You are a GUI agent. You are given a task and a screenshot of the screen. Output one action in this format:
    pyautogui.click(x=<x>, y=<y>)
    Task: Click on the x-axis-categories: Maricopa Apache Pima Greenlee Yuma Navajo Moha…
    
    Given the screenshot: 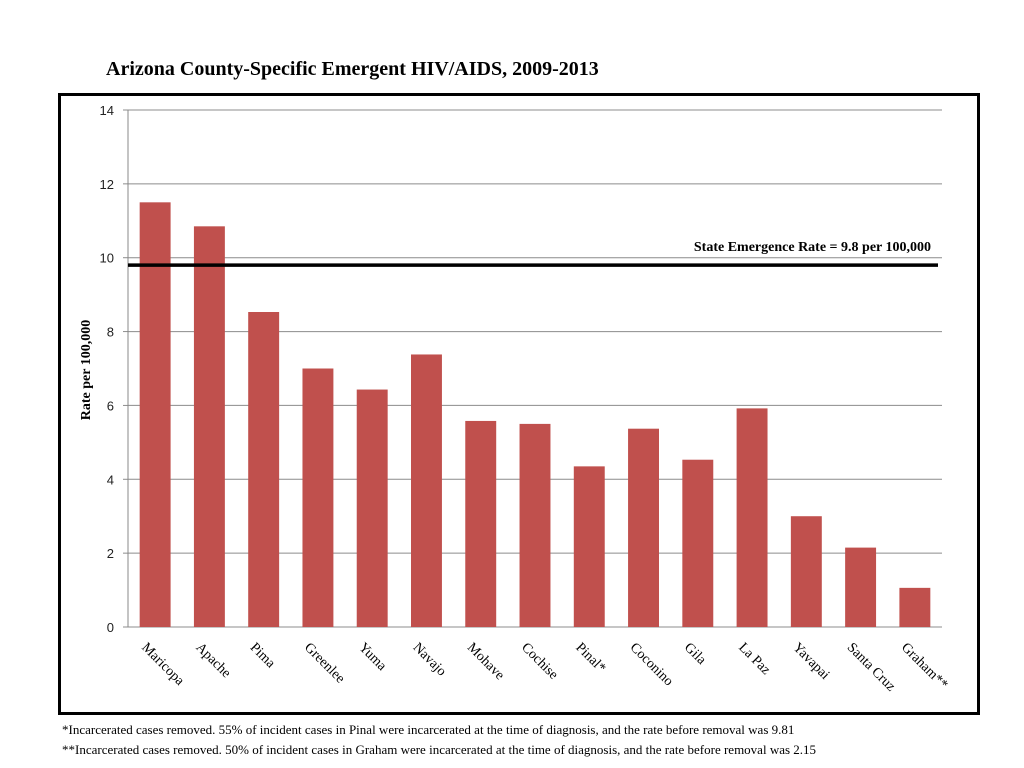 What is the action you would take?
    pyautogui.click(x=544, y=667)
    